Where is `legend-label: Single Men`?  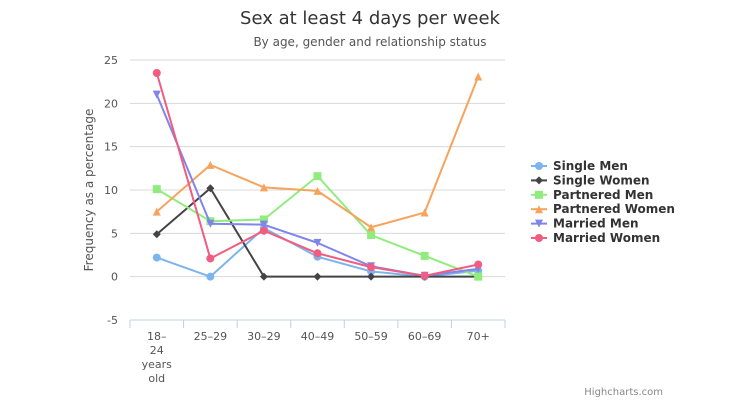 legend-label: Single Men is located at coordinates (590, 166).